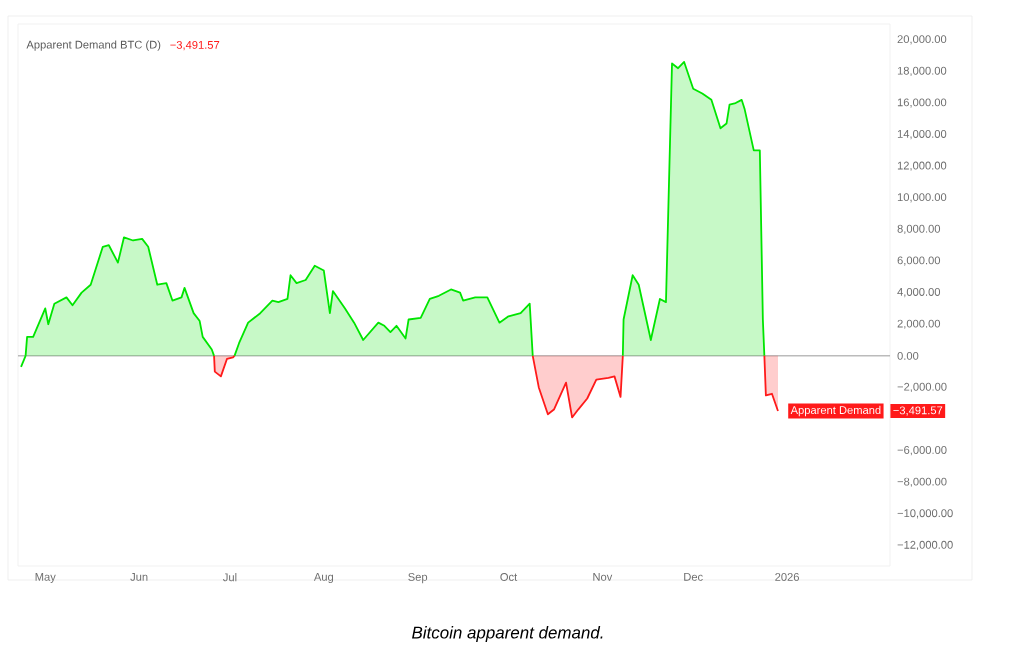 This screenshot has width=1016, height=668. I want to click on text: Bitcoin apparent demand., so click(507, 634).